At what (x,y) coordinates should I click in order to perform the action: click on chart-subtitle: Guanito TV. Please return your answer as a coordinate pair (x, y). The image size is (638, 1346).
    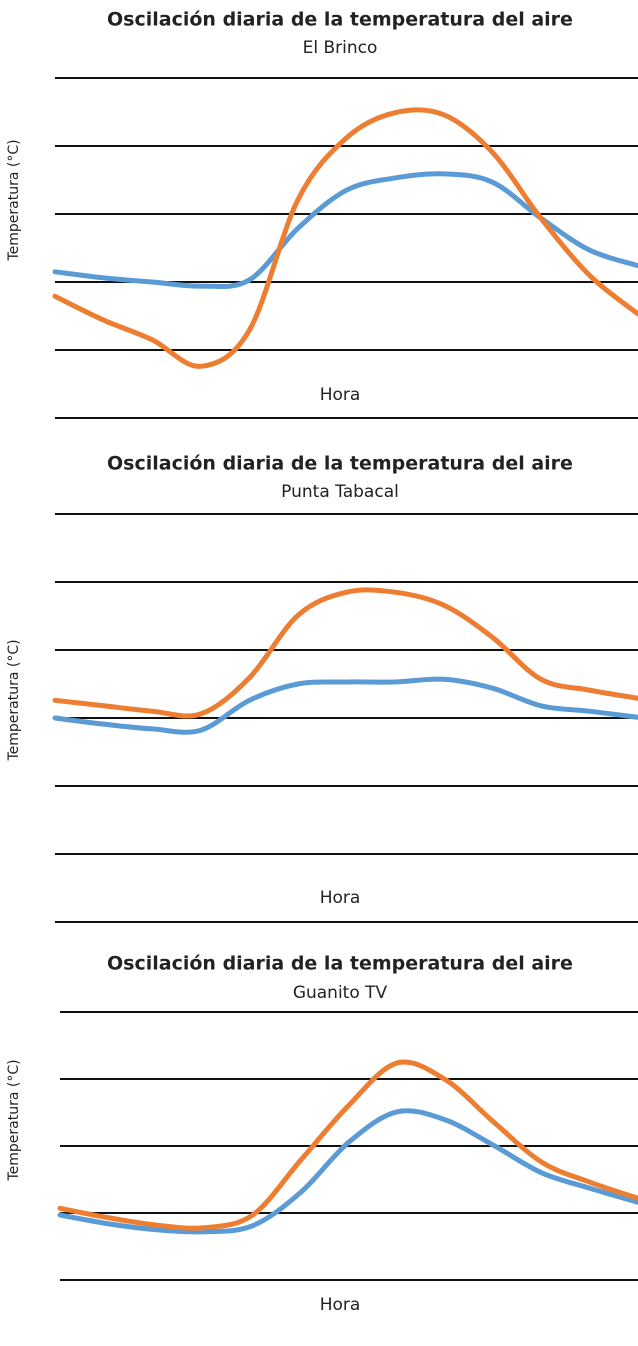
    Looking at the image, I should click on (340, 993).